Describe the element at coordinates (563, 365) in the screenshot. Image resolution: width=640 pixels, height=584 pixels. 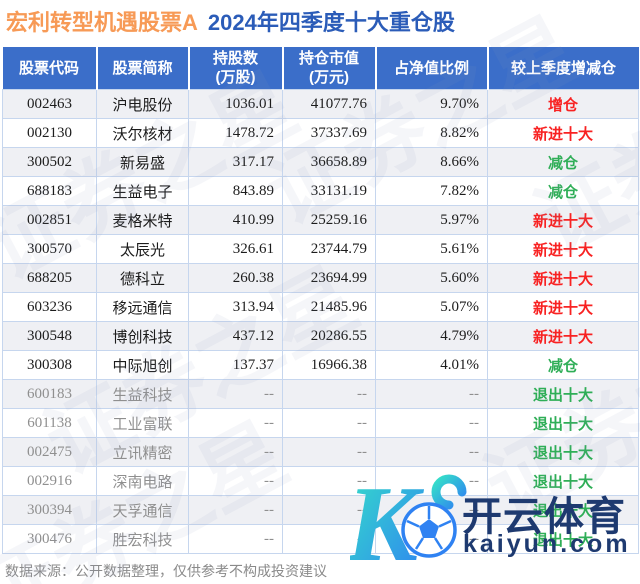
I see `position-change: 减仓` at that location.